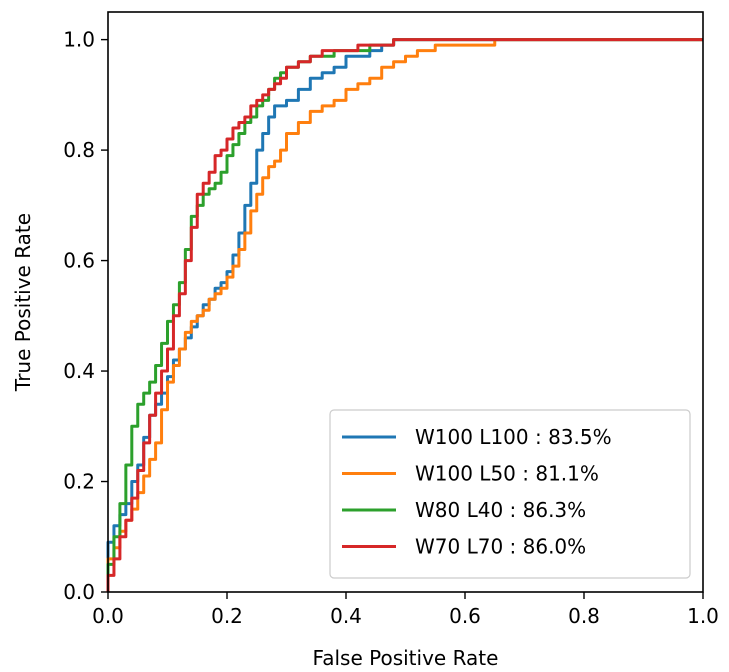  I want to click on x-tick-label: 0.4, so click(346, 616).